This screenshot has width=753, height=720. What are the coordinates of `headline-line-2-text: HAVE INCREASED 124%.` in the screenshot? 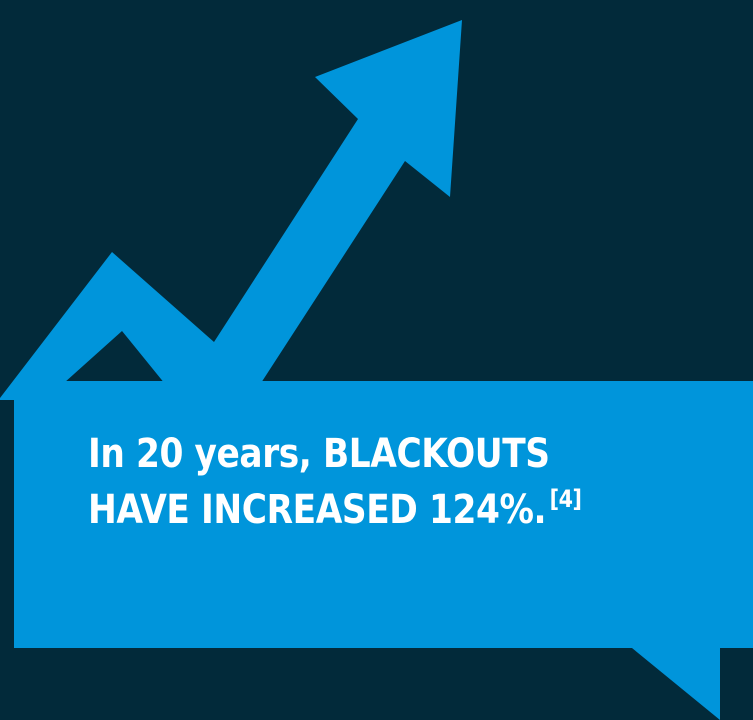 It's located at (317, 510).